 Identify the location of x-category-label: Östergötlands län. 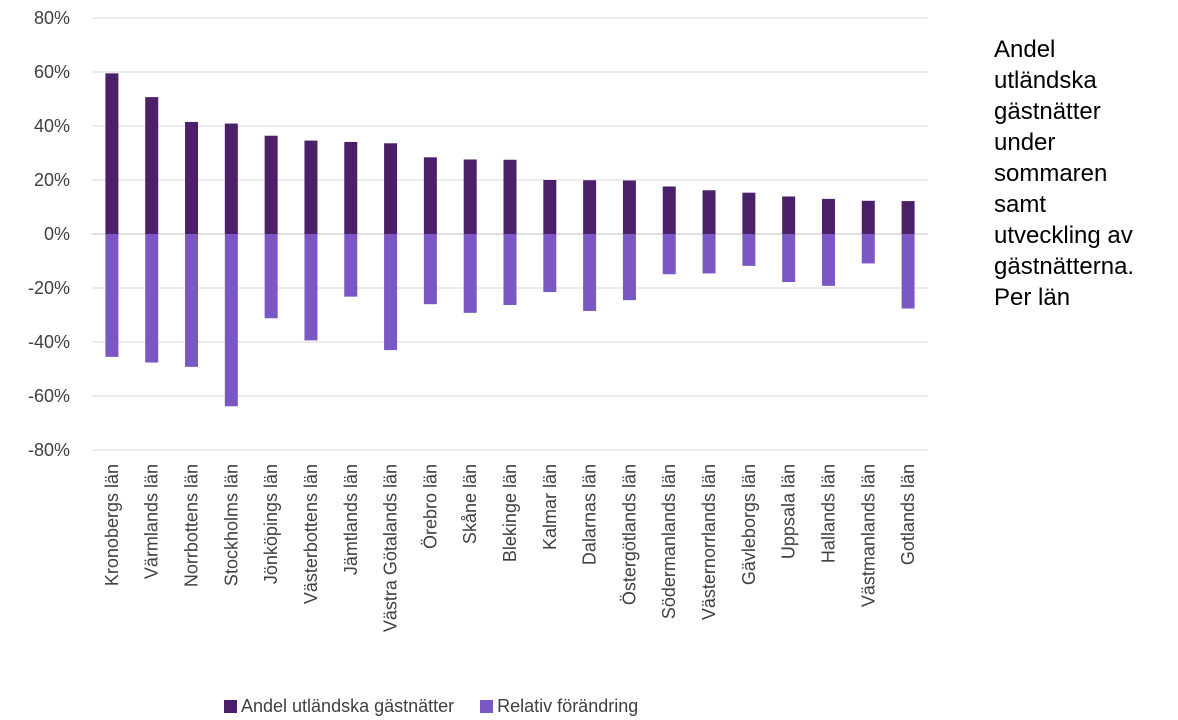
(629, 534).